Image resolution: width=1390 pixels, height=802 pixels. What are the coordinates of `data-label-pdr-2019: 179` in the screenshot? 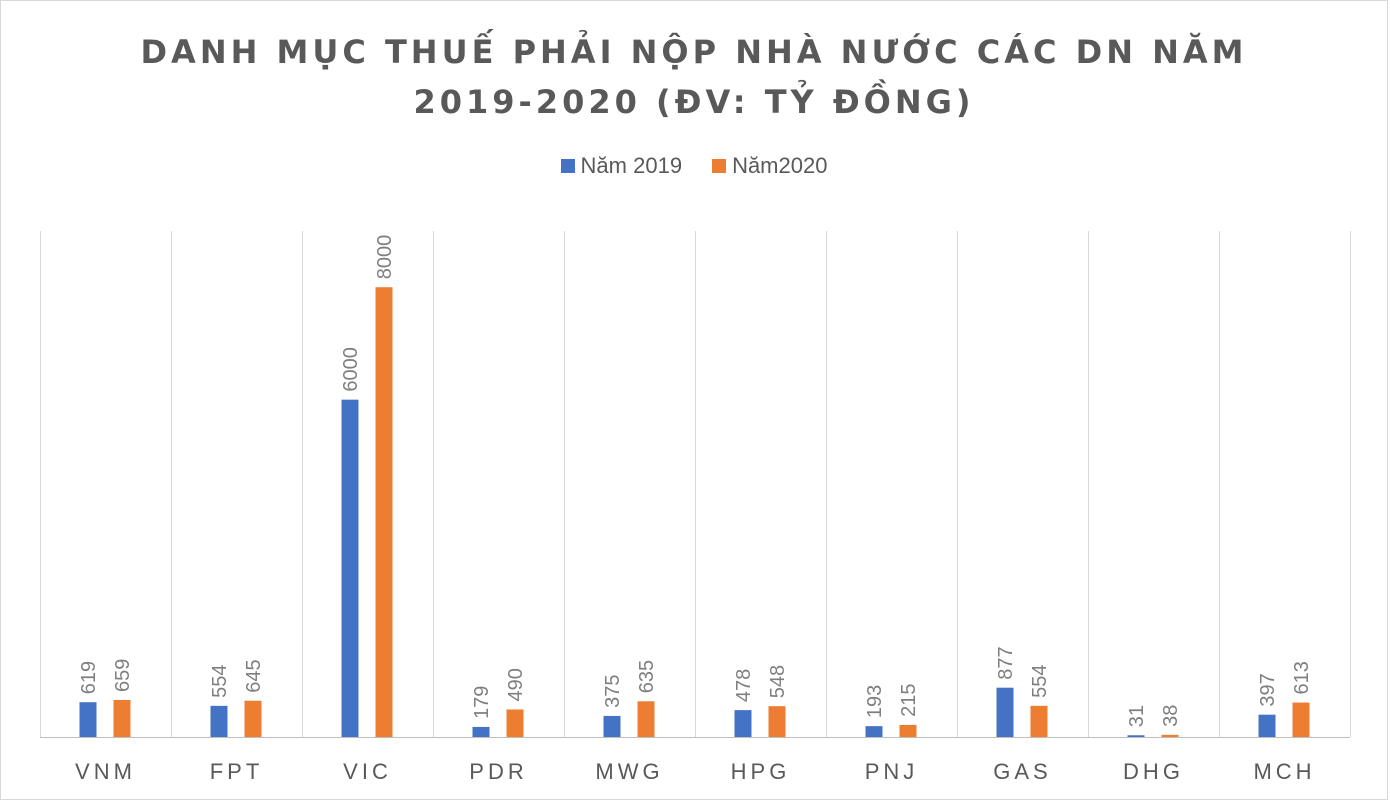 It's located at (482, 702).